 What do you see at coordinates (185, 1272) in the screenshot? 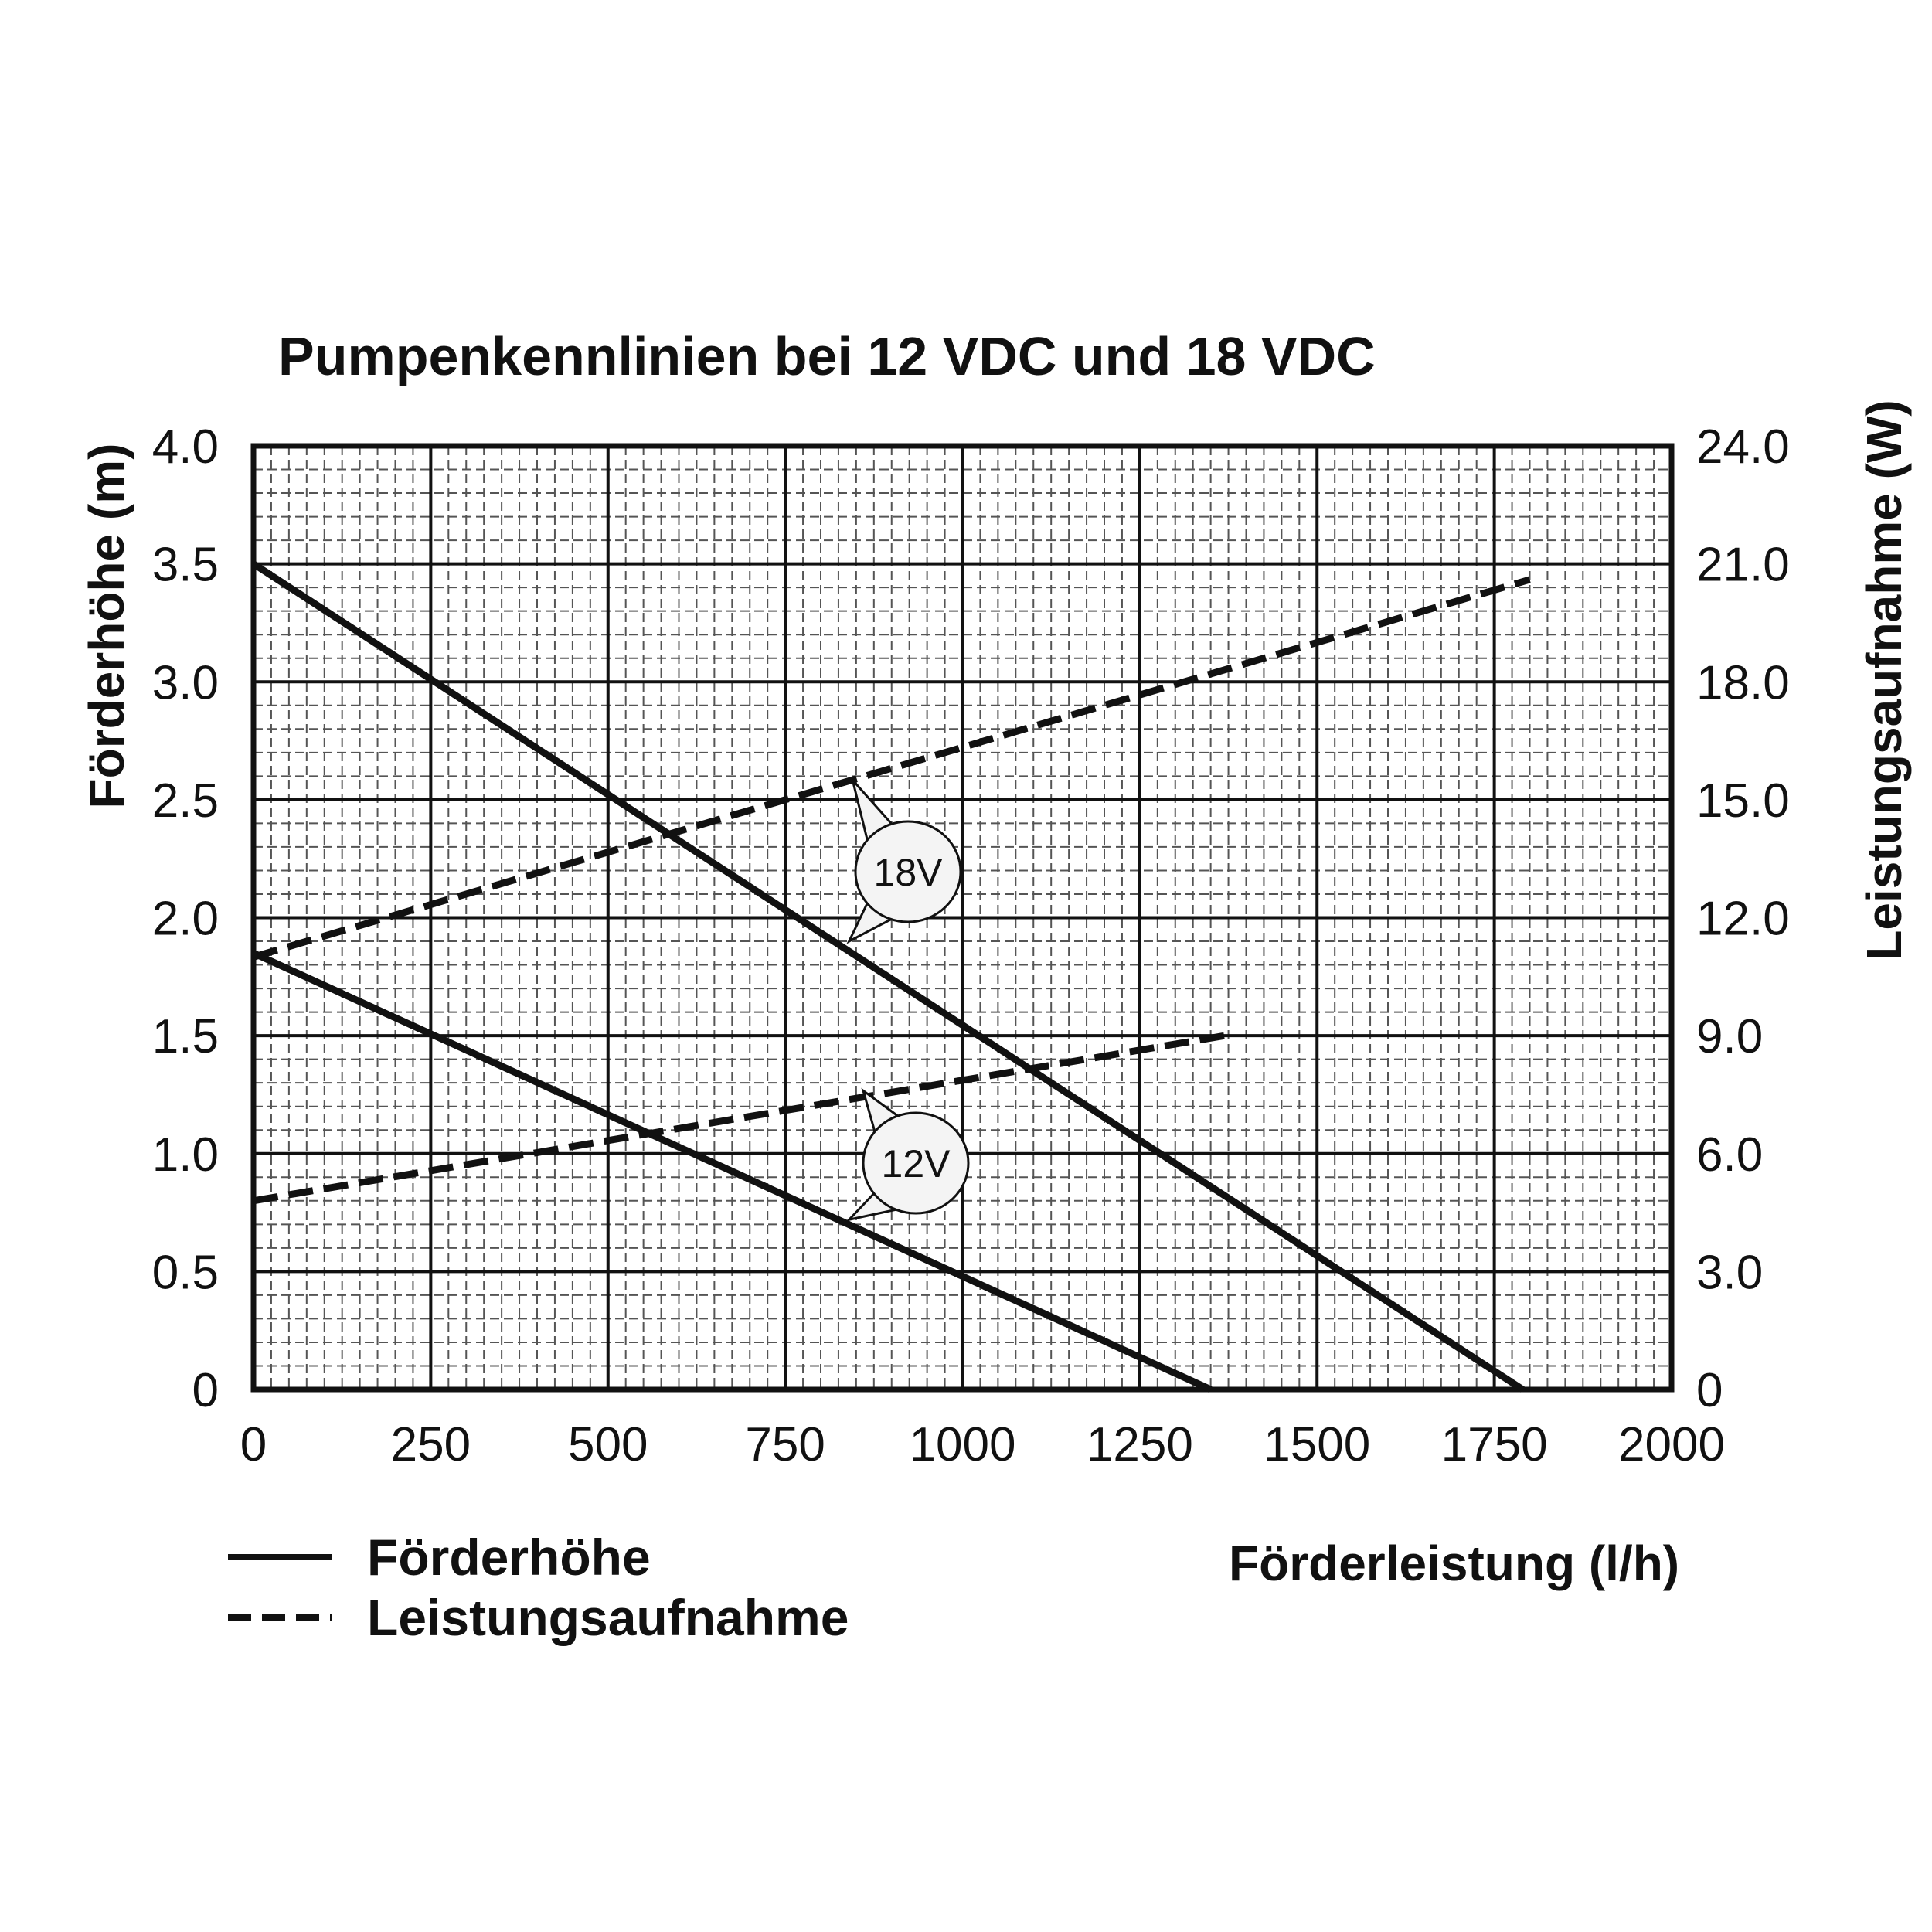
I see `y-left-tick-label: 0.5` at bounding box center [185, 1272].